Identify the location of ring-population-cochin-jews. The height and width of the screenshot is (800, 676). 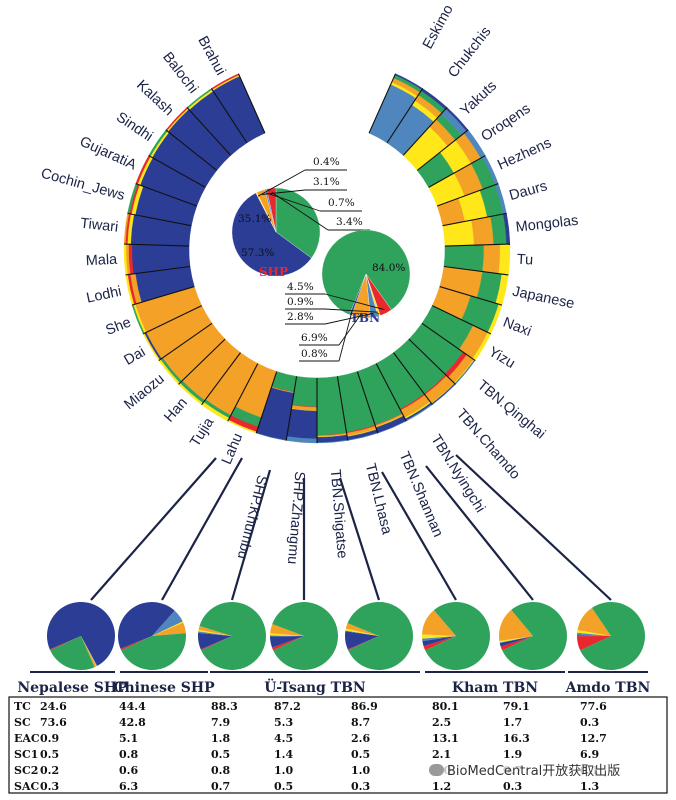
(162, 205).